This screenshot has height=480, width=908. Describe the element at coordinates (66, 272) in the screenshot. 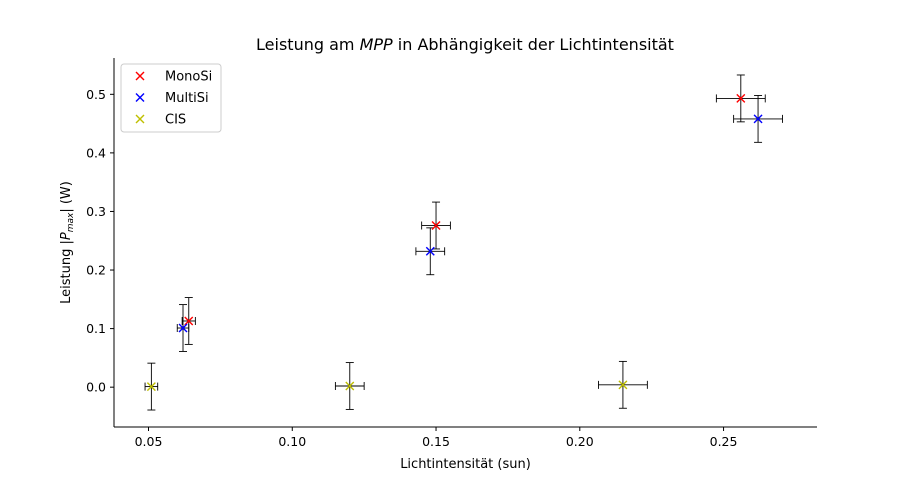

I see `y-label-prefix: Leistung |` at that location.